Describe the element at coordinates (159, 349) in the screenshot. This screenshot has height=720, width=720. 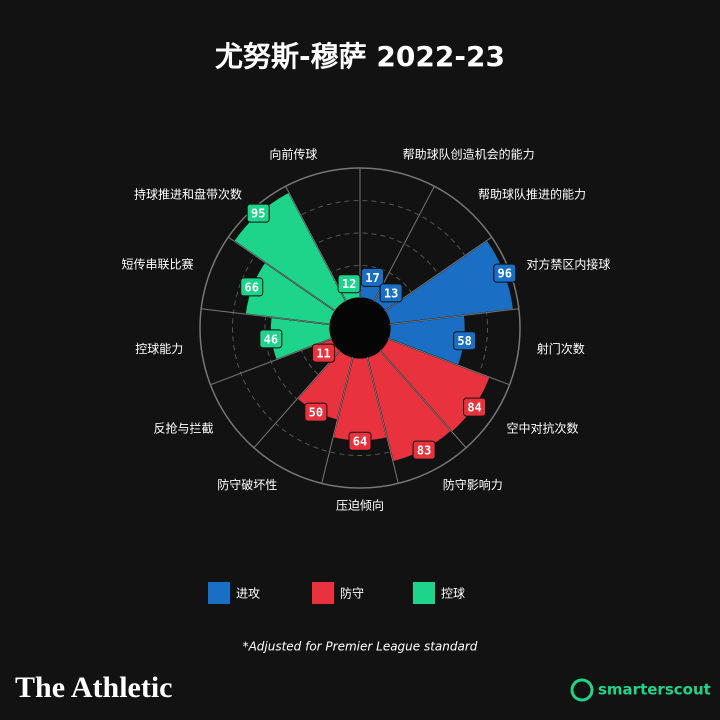
I see `category-label: 控球能力` at that location.